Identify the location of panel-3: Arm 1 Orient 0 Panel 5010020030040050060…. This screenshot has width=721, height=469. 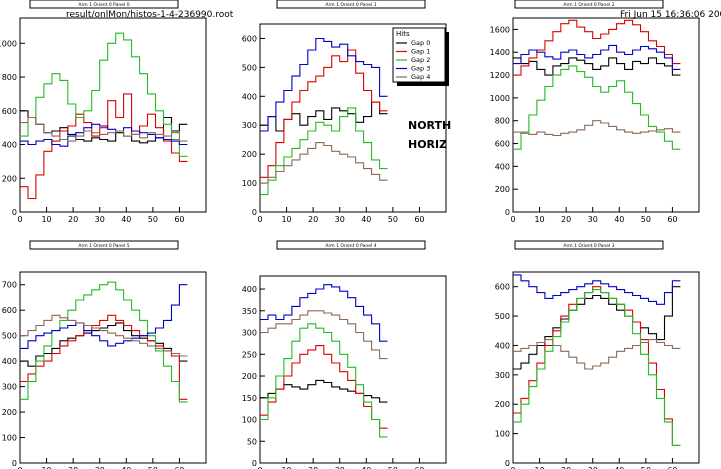
(104, 354).